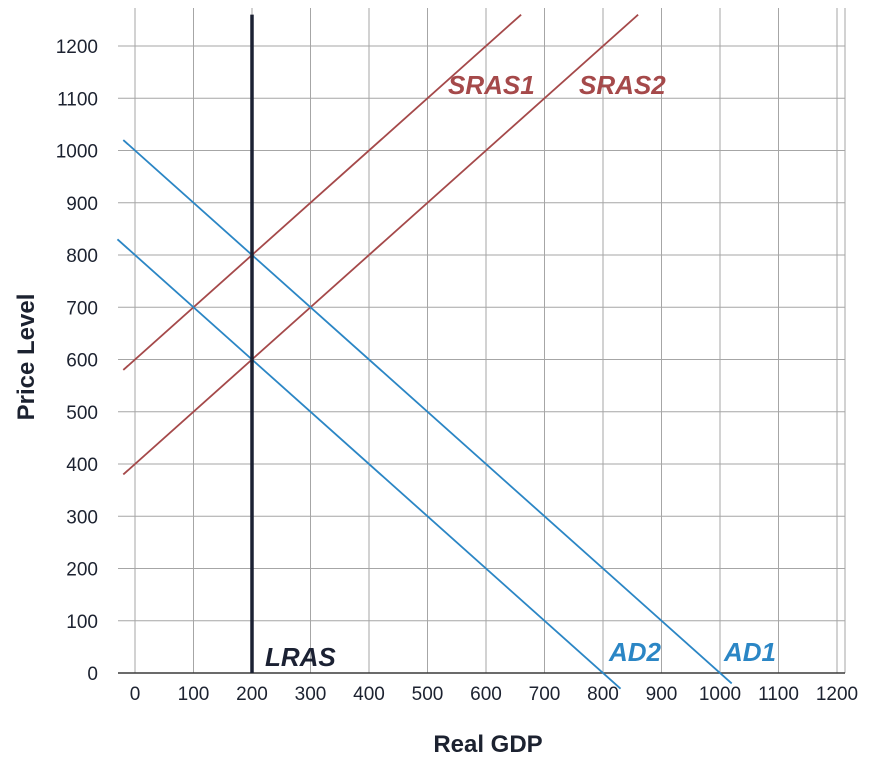 The height and width of the screenshot is (759, 875). I want to click on x-tick-label: 100, so click(194, 694).